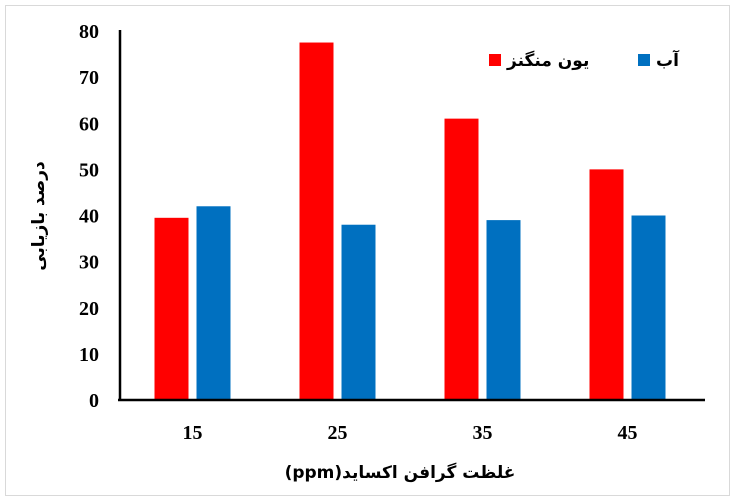  What do you see at coordinates (495, 60) in the screenshot?
I see `legend-swatch-manganese` at bounding box center [495, 60].